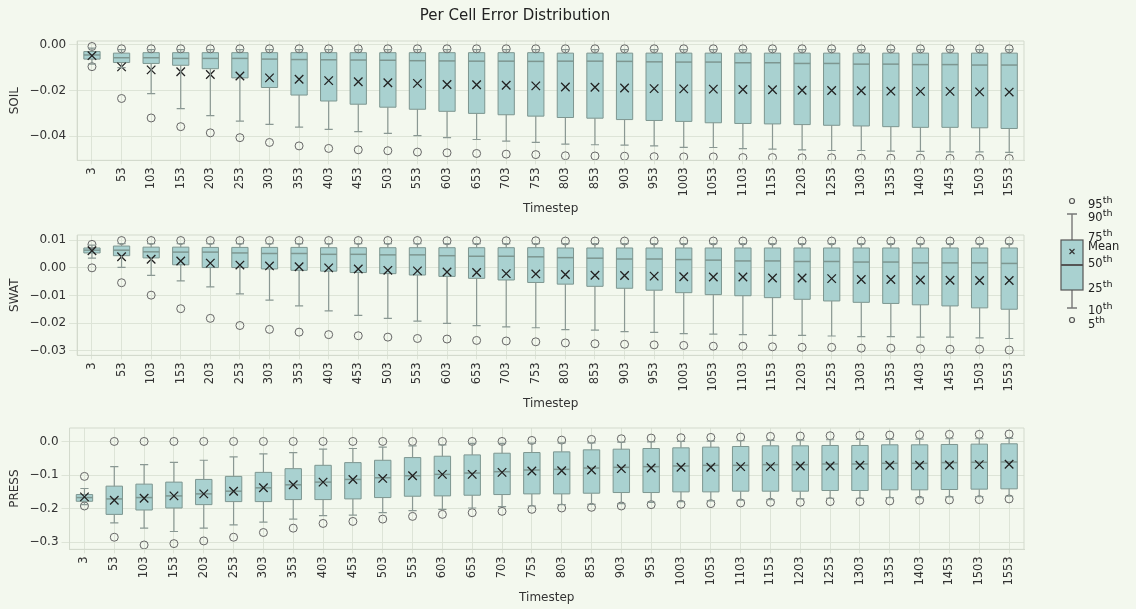 This screenshot has width=1136, height=609. What do you see at coordinates (623, 178) in the screenshot?
I see `x-tick-label: 903` at bounding box center [623, 178].